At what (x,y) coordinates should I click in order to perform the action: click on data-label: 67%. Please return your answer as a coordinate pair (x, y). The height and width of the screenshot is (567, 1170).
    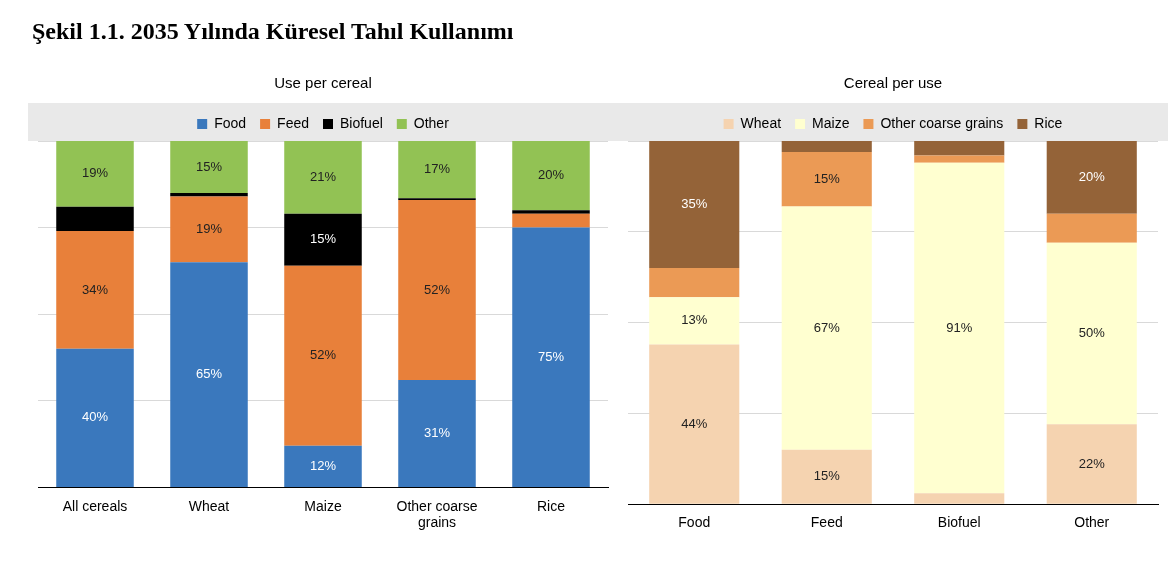
    Looking at the image, I should click on (827, 327).